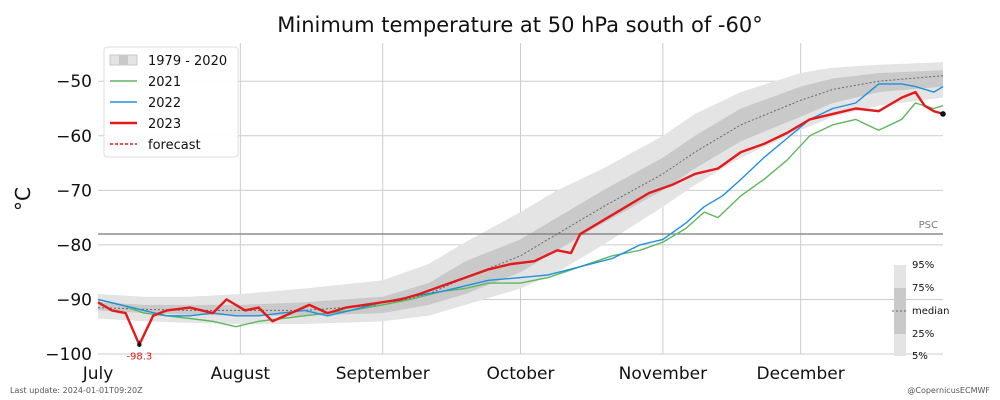  Describe the element at coordinates (76, 390) in the screenshot. I see `last-update-text: Last update: 2024-01-01T09:20Z` at that location.